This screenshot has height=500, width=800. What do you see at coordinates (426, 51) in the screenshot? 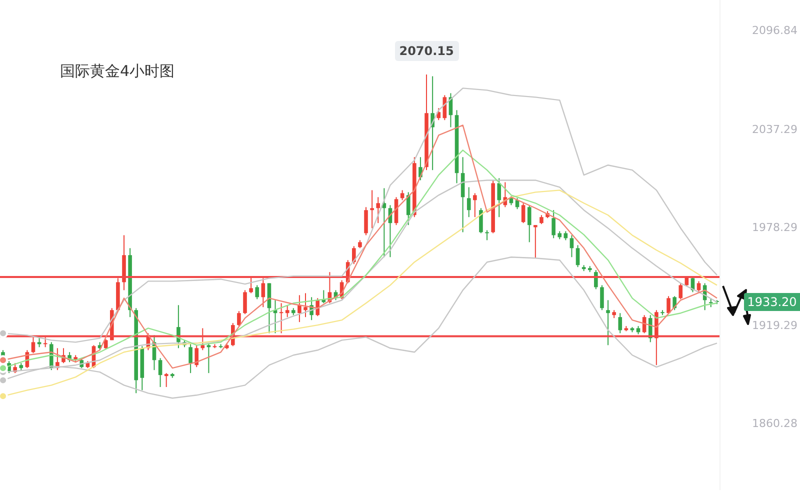
I see `annotation: 2070.15` at bounding box center [426, 51].